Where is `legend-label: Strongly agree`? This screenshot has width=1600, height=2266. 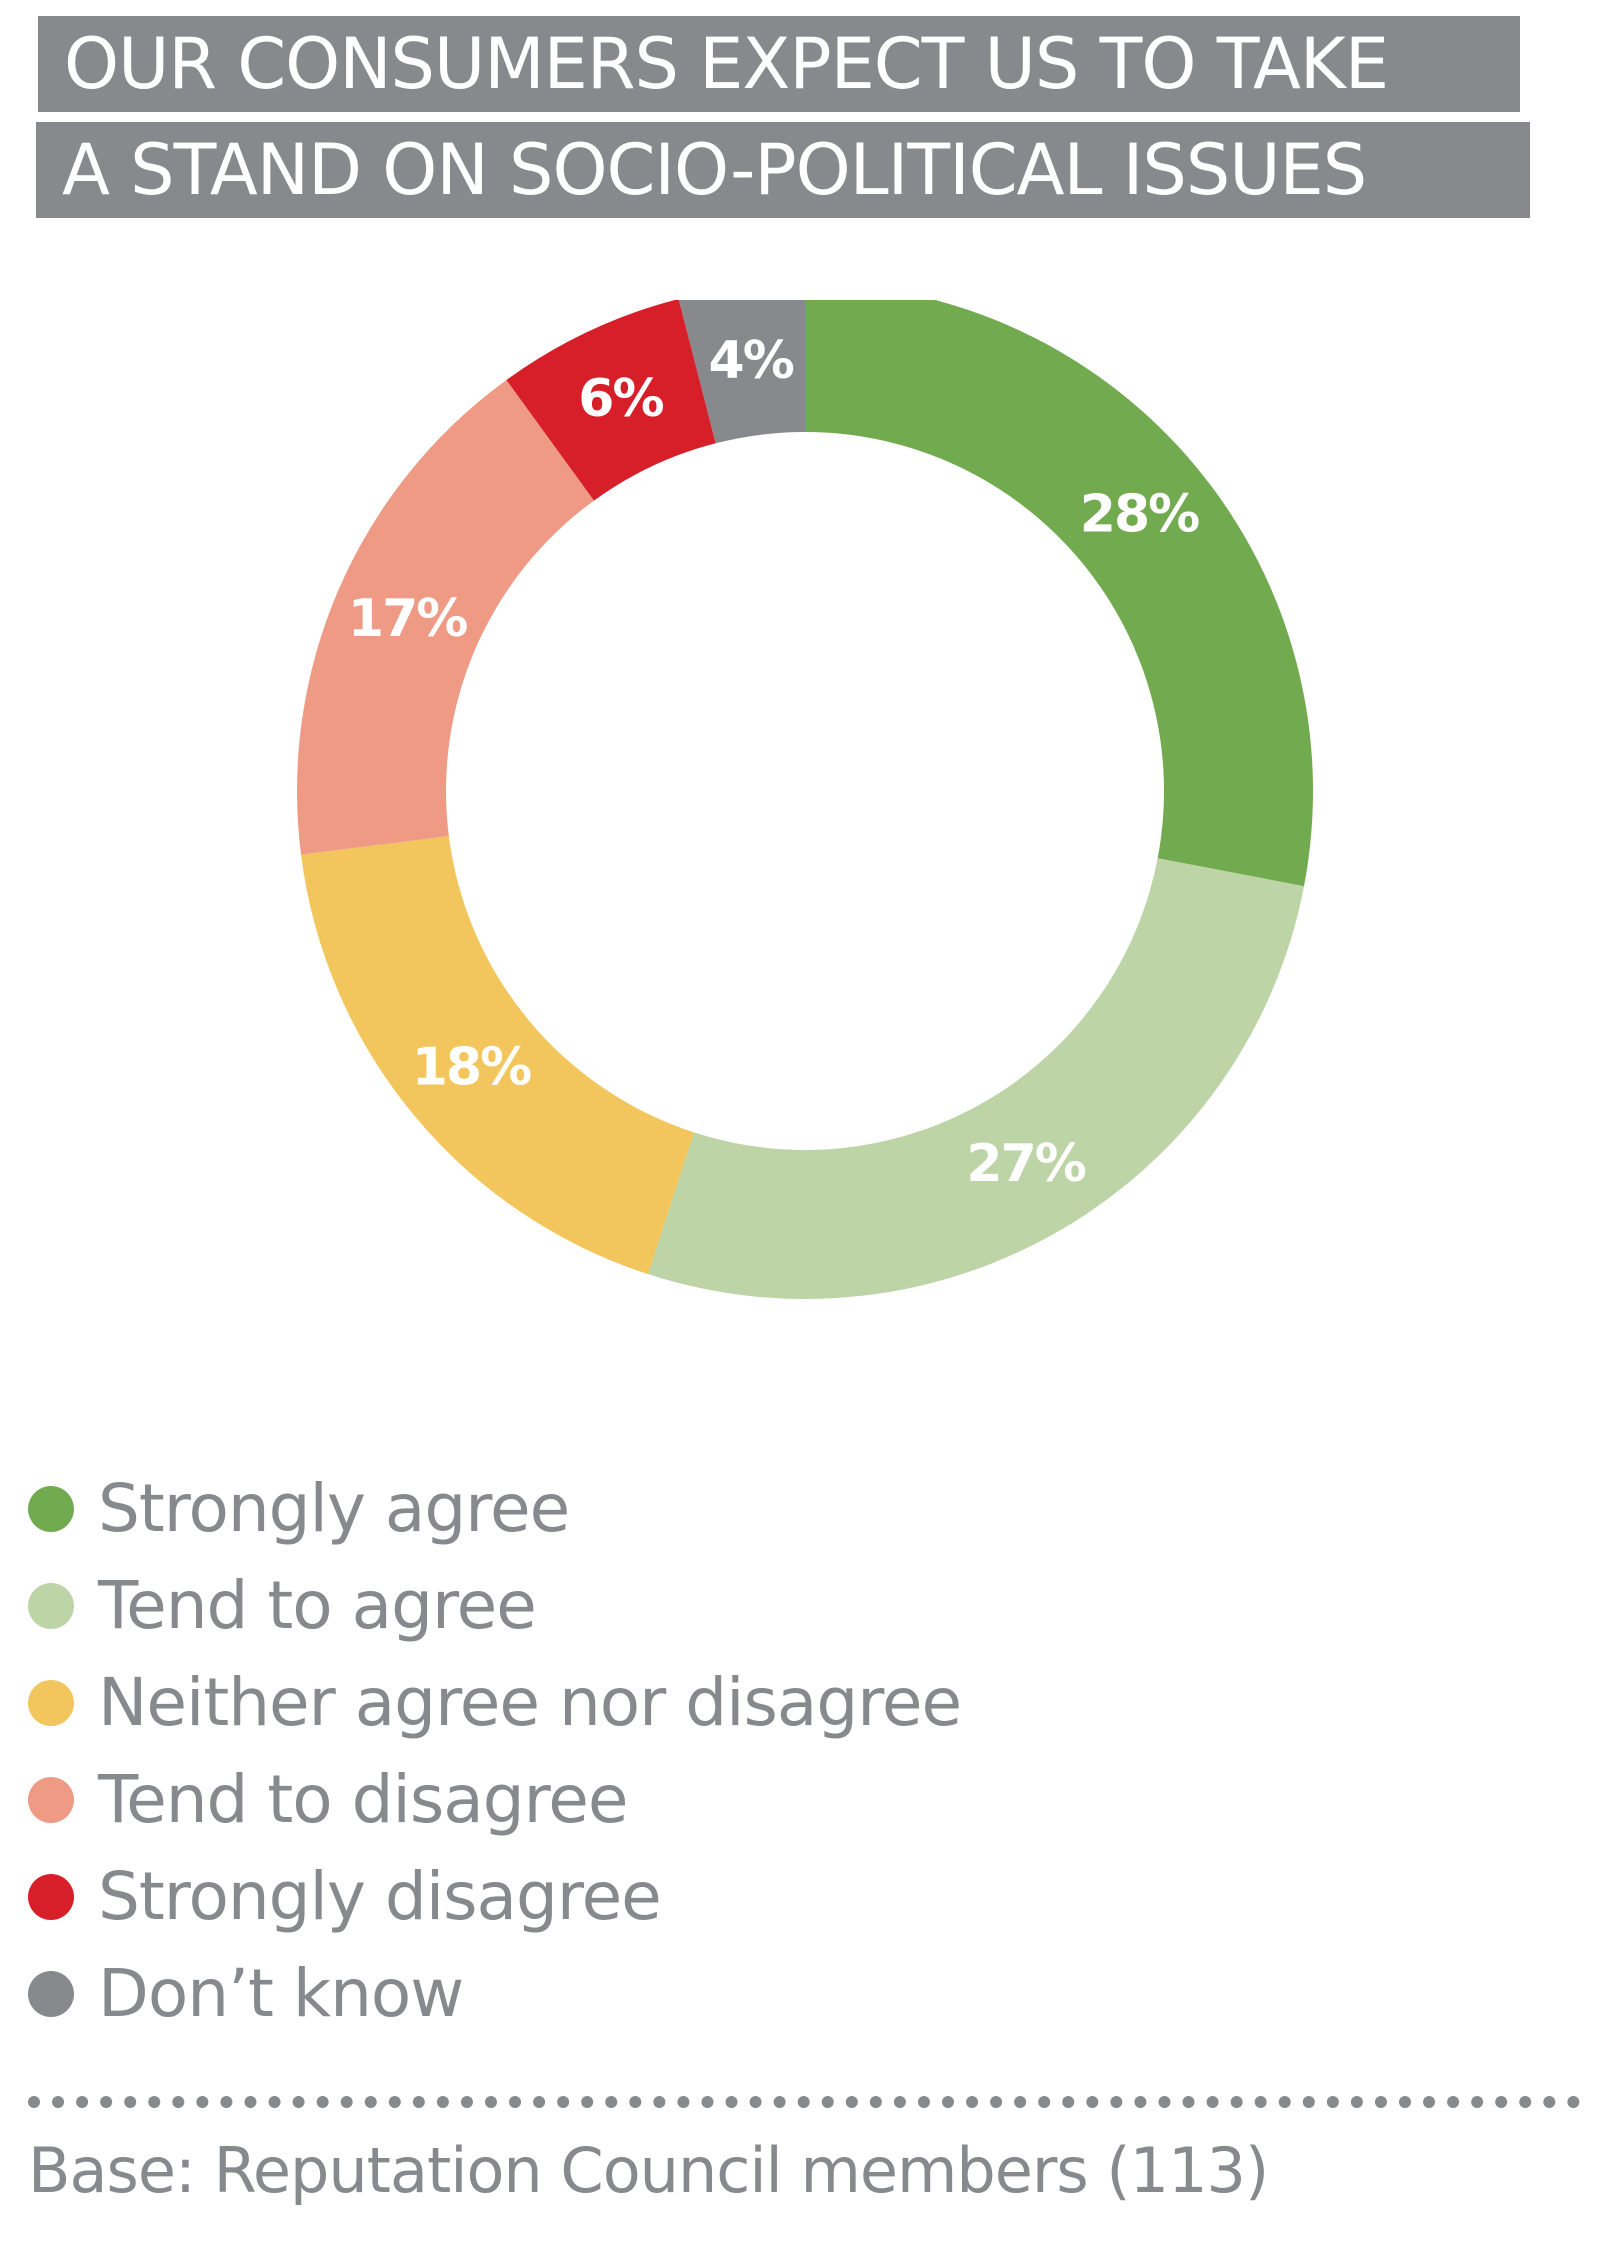
legend-label: Strongly agree is located at coordinates (334, 1508).